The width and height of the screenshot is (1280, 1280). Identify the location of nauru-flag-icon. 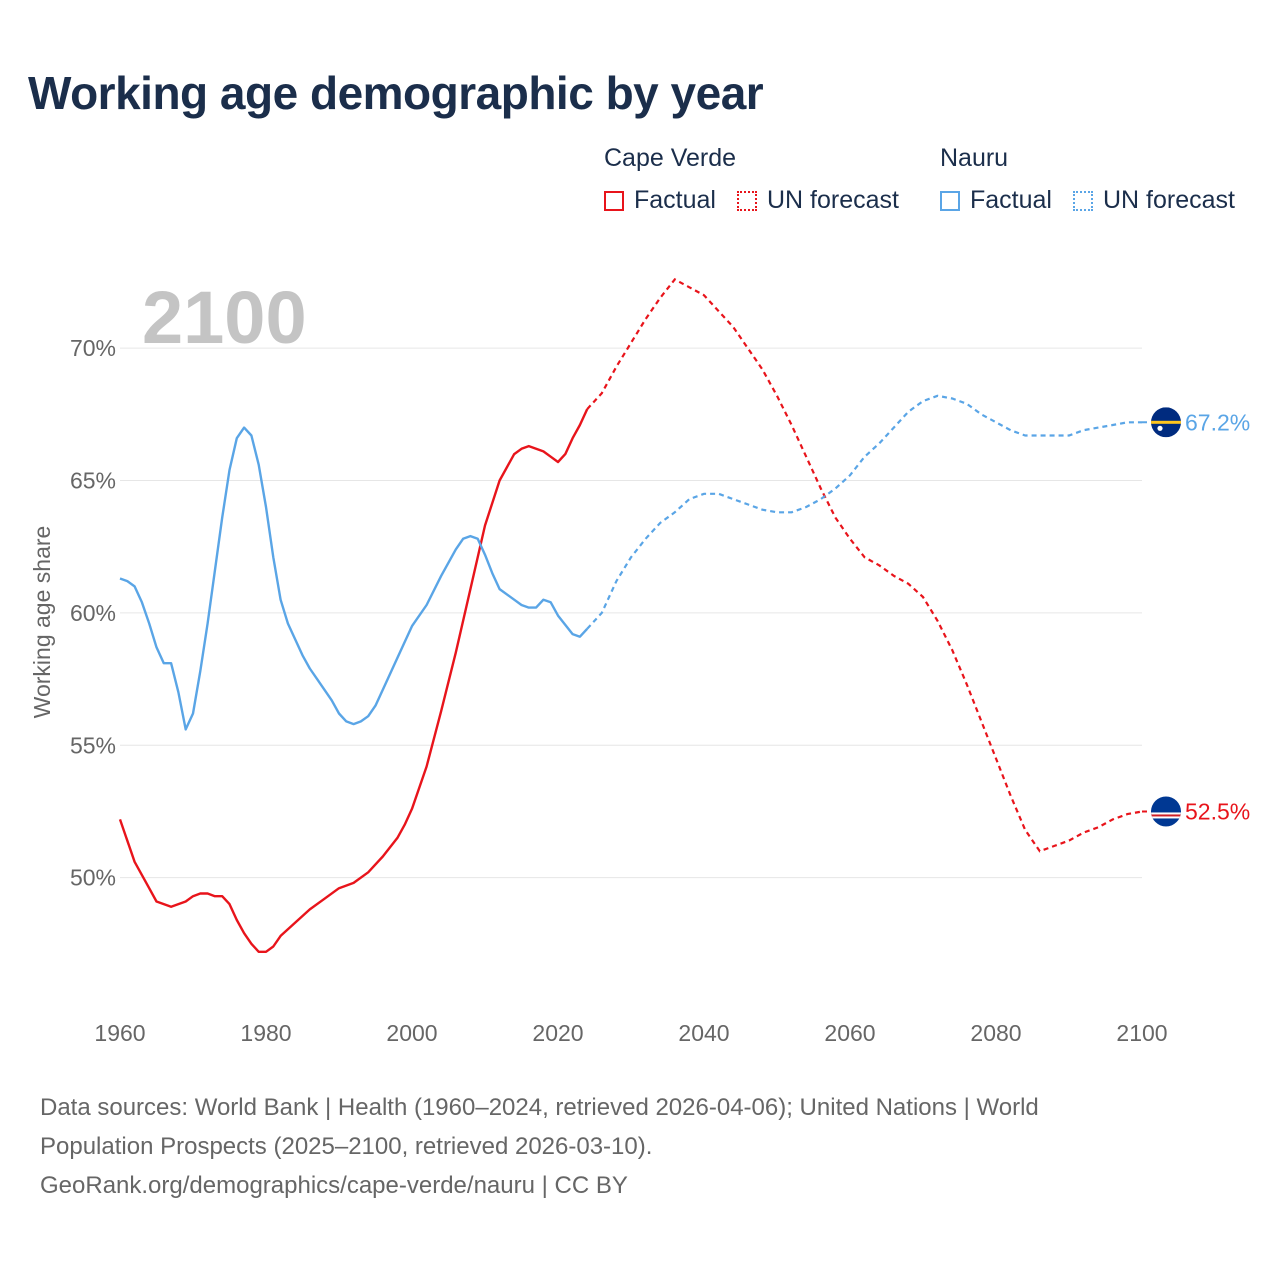
(1166, 422).